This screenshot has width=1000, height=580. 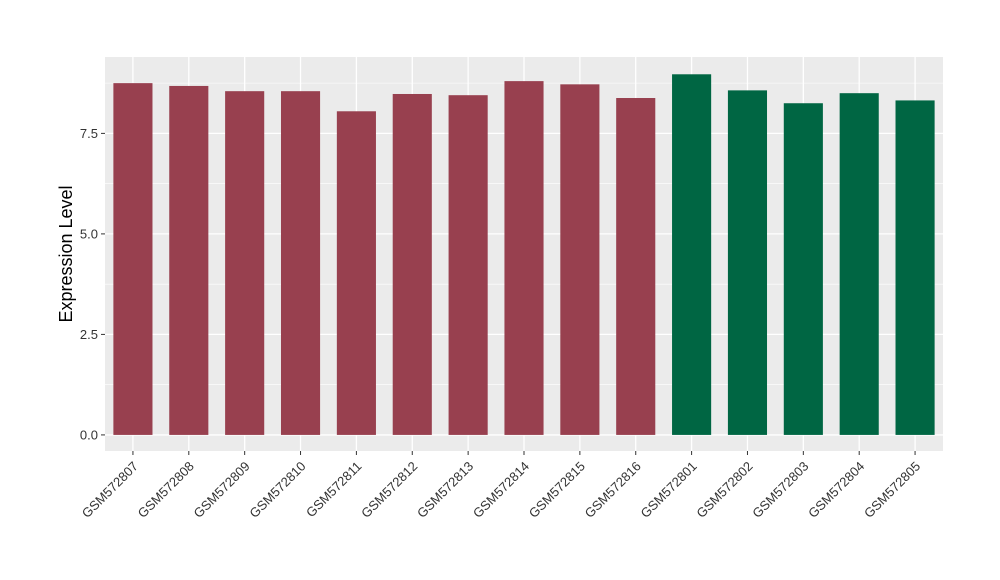 What do you see at coordinates (389, 490) in the screenshot?
I see `x-tick-label: GSM572812` at bounding box center [389, 490].